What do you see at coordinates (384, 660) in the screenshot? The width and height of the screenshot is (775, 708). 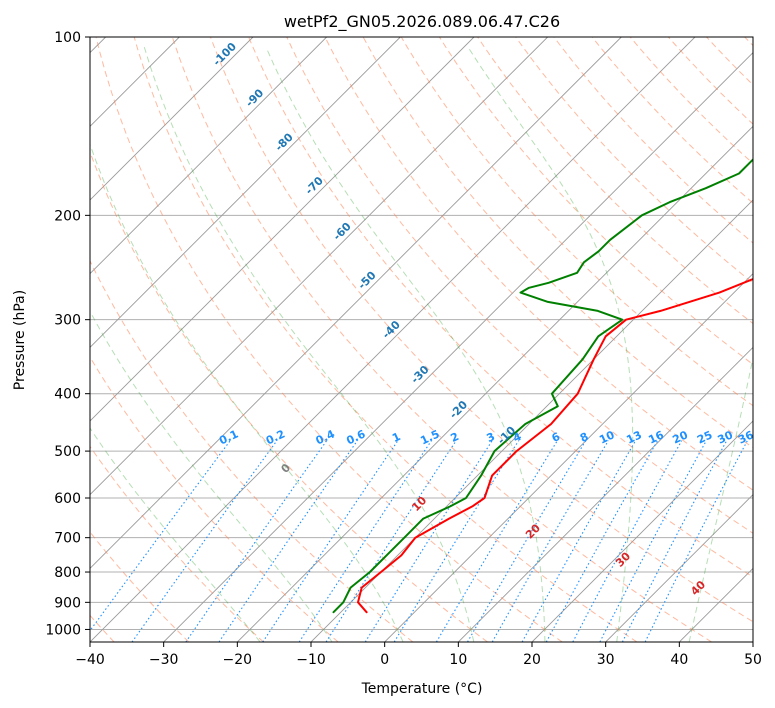 I see `x-tick-label: 0` at bounding box center [384, 660].